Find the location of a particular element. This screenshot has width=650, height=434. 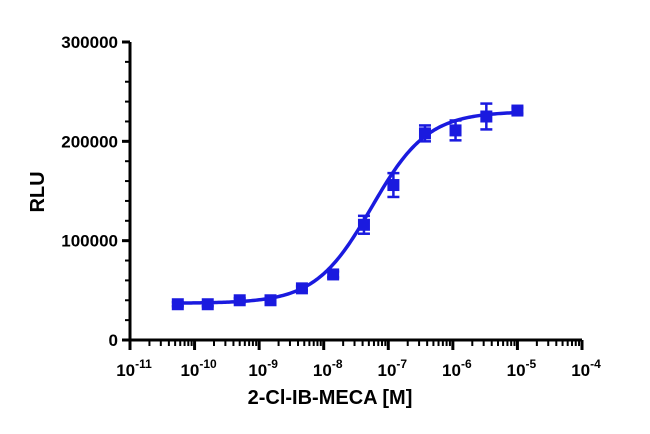

x-tick-exponent: -8 is located at coordinates (337, 364).